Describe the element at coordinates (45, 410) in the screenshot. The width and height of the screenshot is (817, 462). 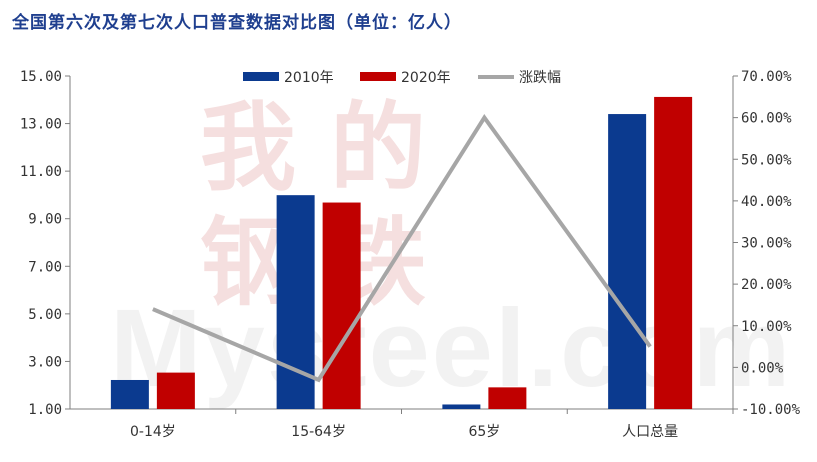
I see `y-left-tick-label: 1.00` at that location.